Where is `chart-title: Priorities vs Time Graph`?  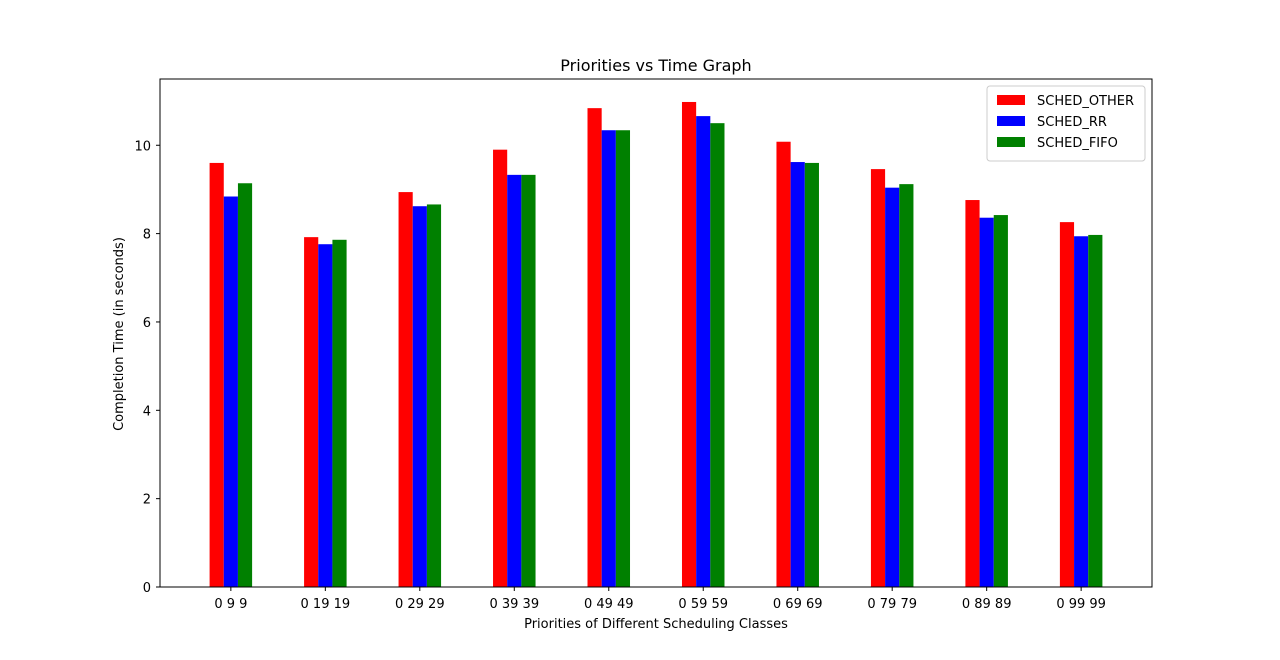 chart-title: Priorities vs Time Graph is located at coordinates (655, 65).